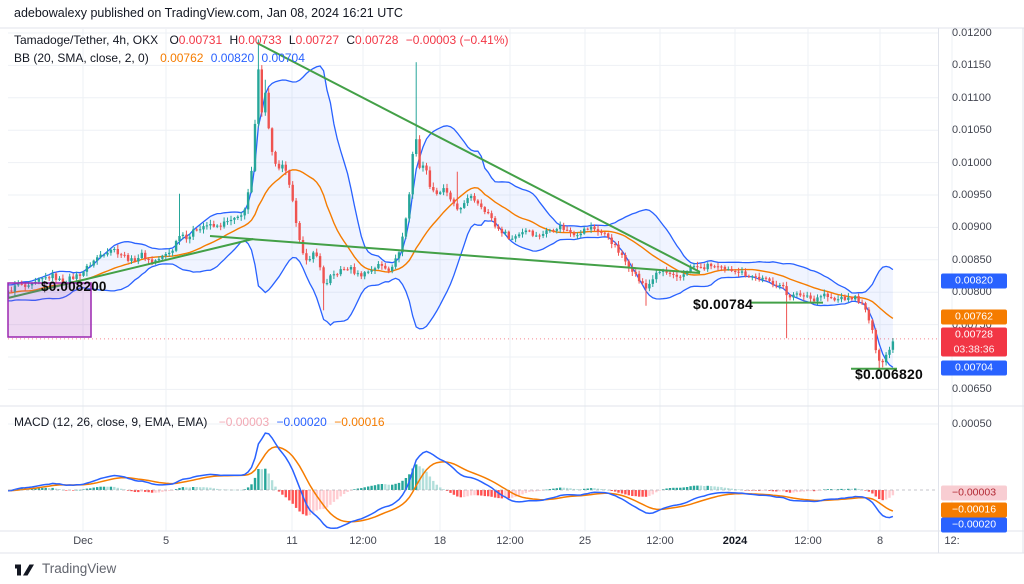  What do you see at coordinates (81, 58) in the screenshot?
I see `bb-label: BB (20, SMA, close, 2, 0)` at bounding box center [81, 58].